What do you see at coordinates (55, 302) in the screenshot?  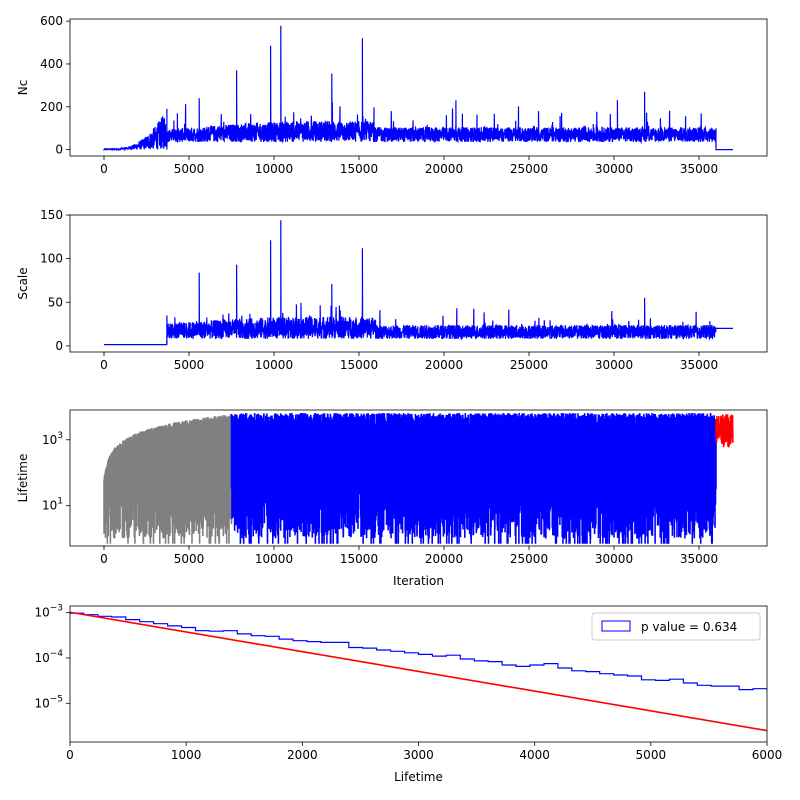 I see `y-tick-label: 50` at bounding box center [55, 302].